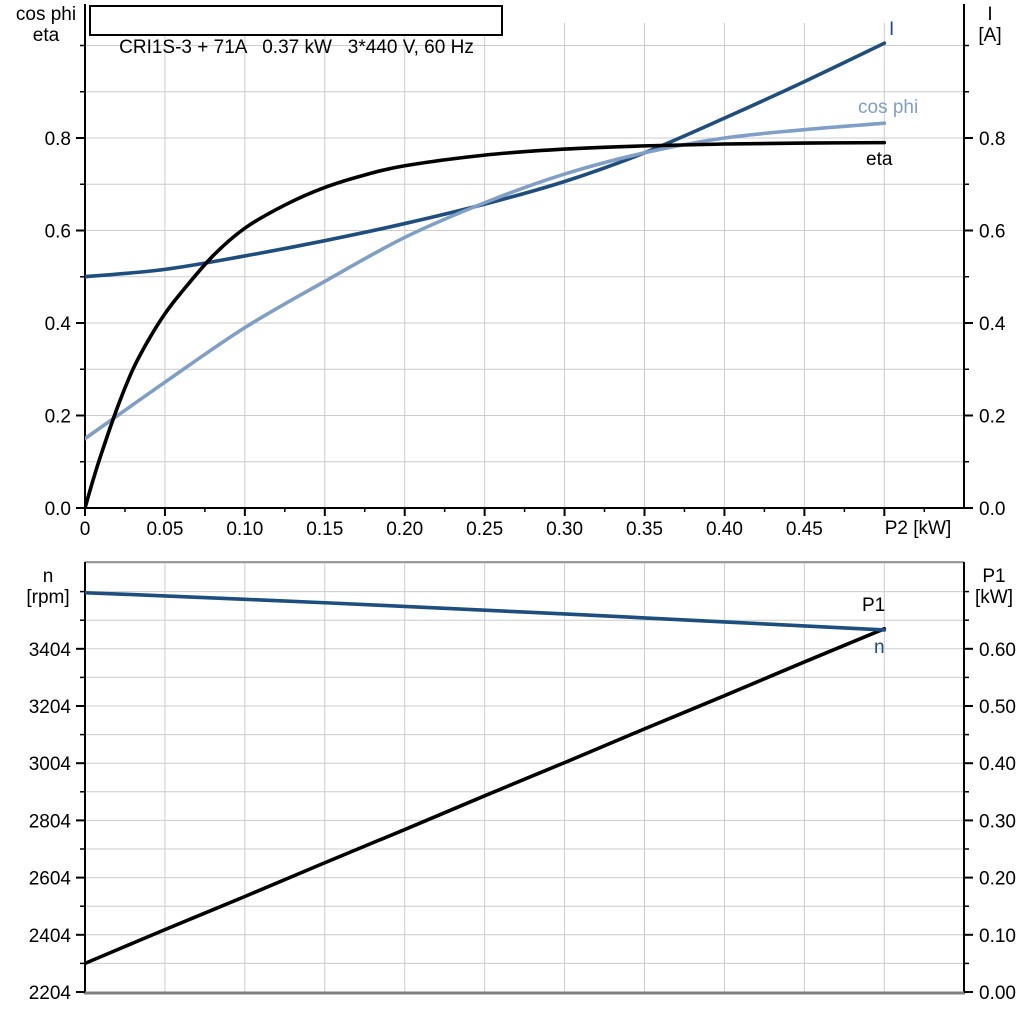  I want to click on tick-label: 2804, so click(50, 821).